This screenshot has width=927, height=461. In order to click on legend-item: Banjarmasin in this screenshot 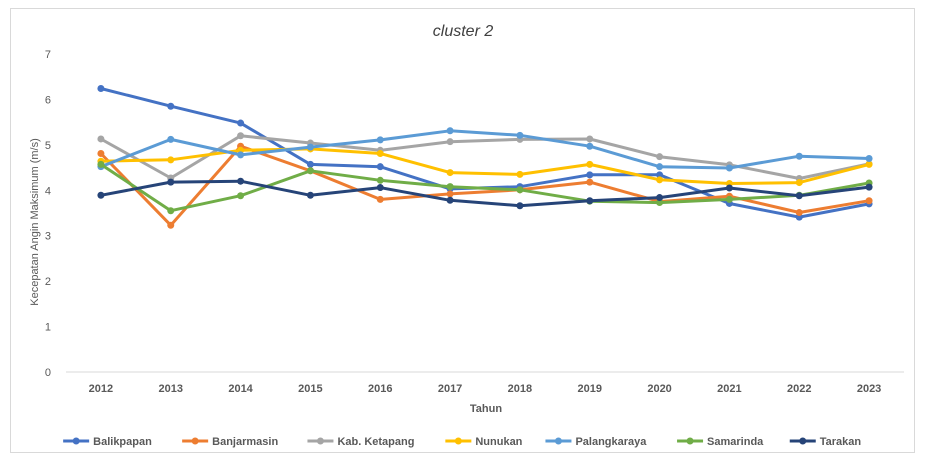, I will do `click(230, 442)`.